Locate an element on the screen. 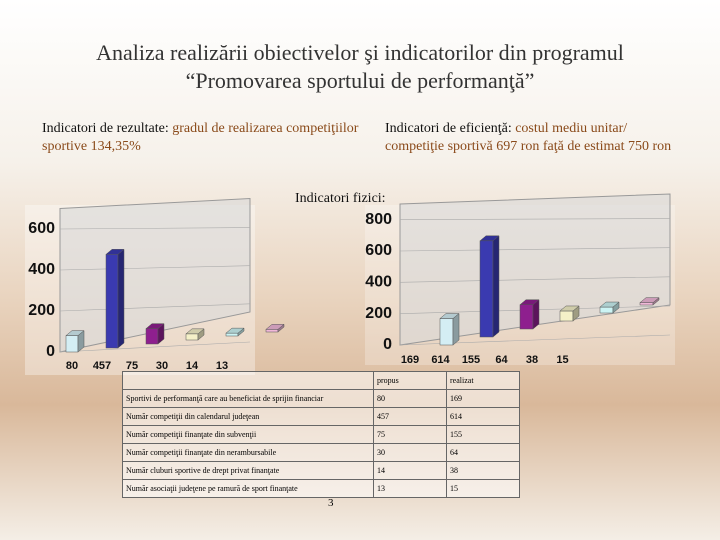 This screenshot has width=720, height=540. table-cell: propus is located at coordinates (410, 380).